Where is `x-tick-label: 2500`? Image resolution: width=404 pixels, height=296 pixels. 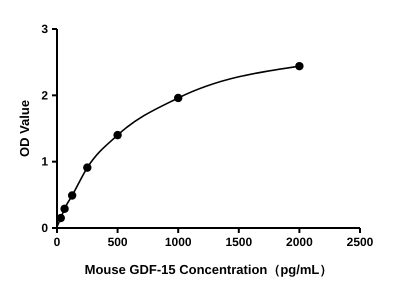 x-tick-label: 2500 is located at coordinates (360, 242).